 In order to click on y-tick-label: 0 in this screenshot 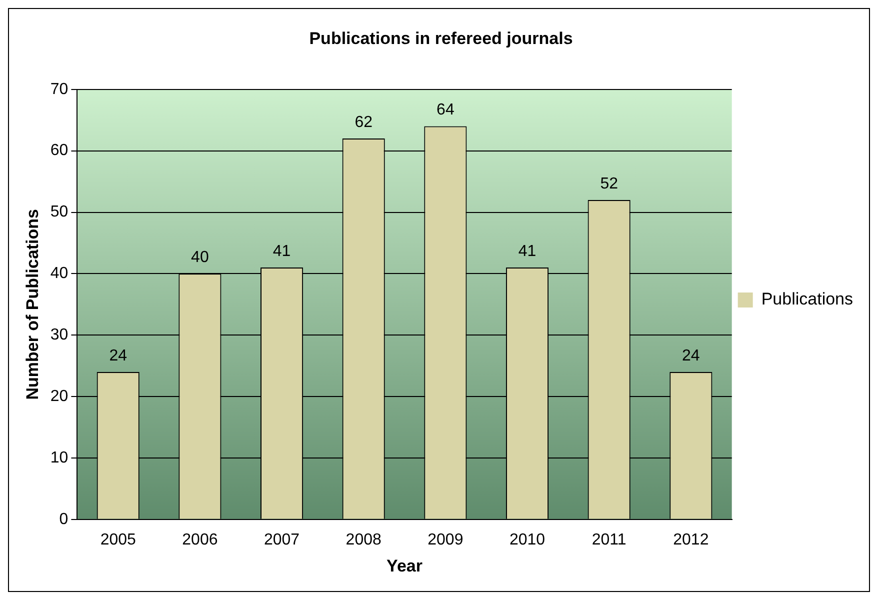, I will do `click(63, 519)`.